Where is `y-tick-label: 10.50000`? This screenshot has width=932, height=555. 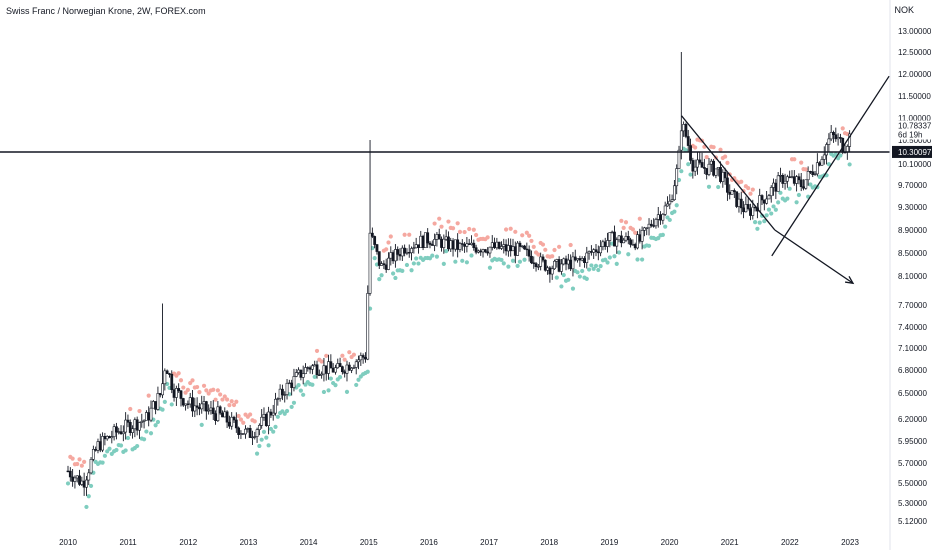 y-tick-label: 10.50000 is located at coordinates (915, 140).